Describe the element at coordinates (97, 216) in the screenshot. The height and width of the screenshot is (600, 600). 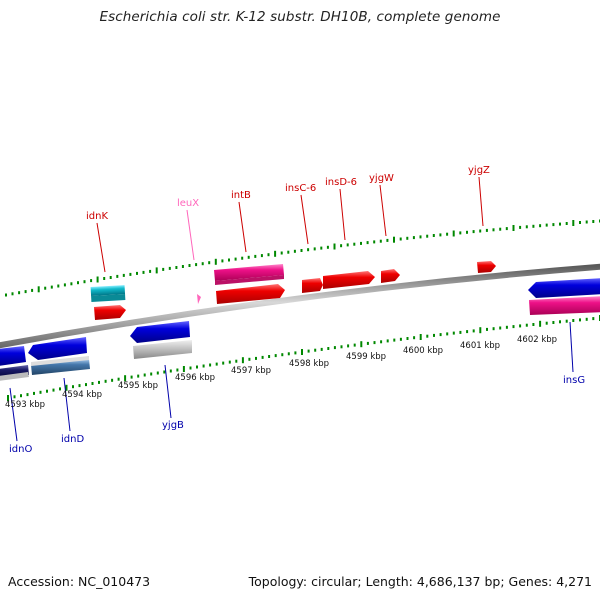
I see `gene-label-idnK: idnK` at that location.